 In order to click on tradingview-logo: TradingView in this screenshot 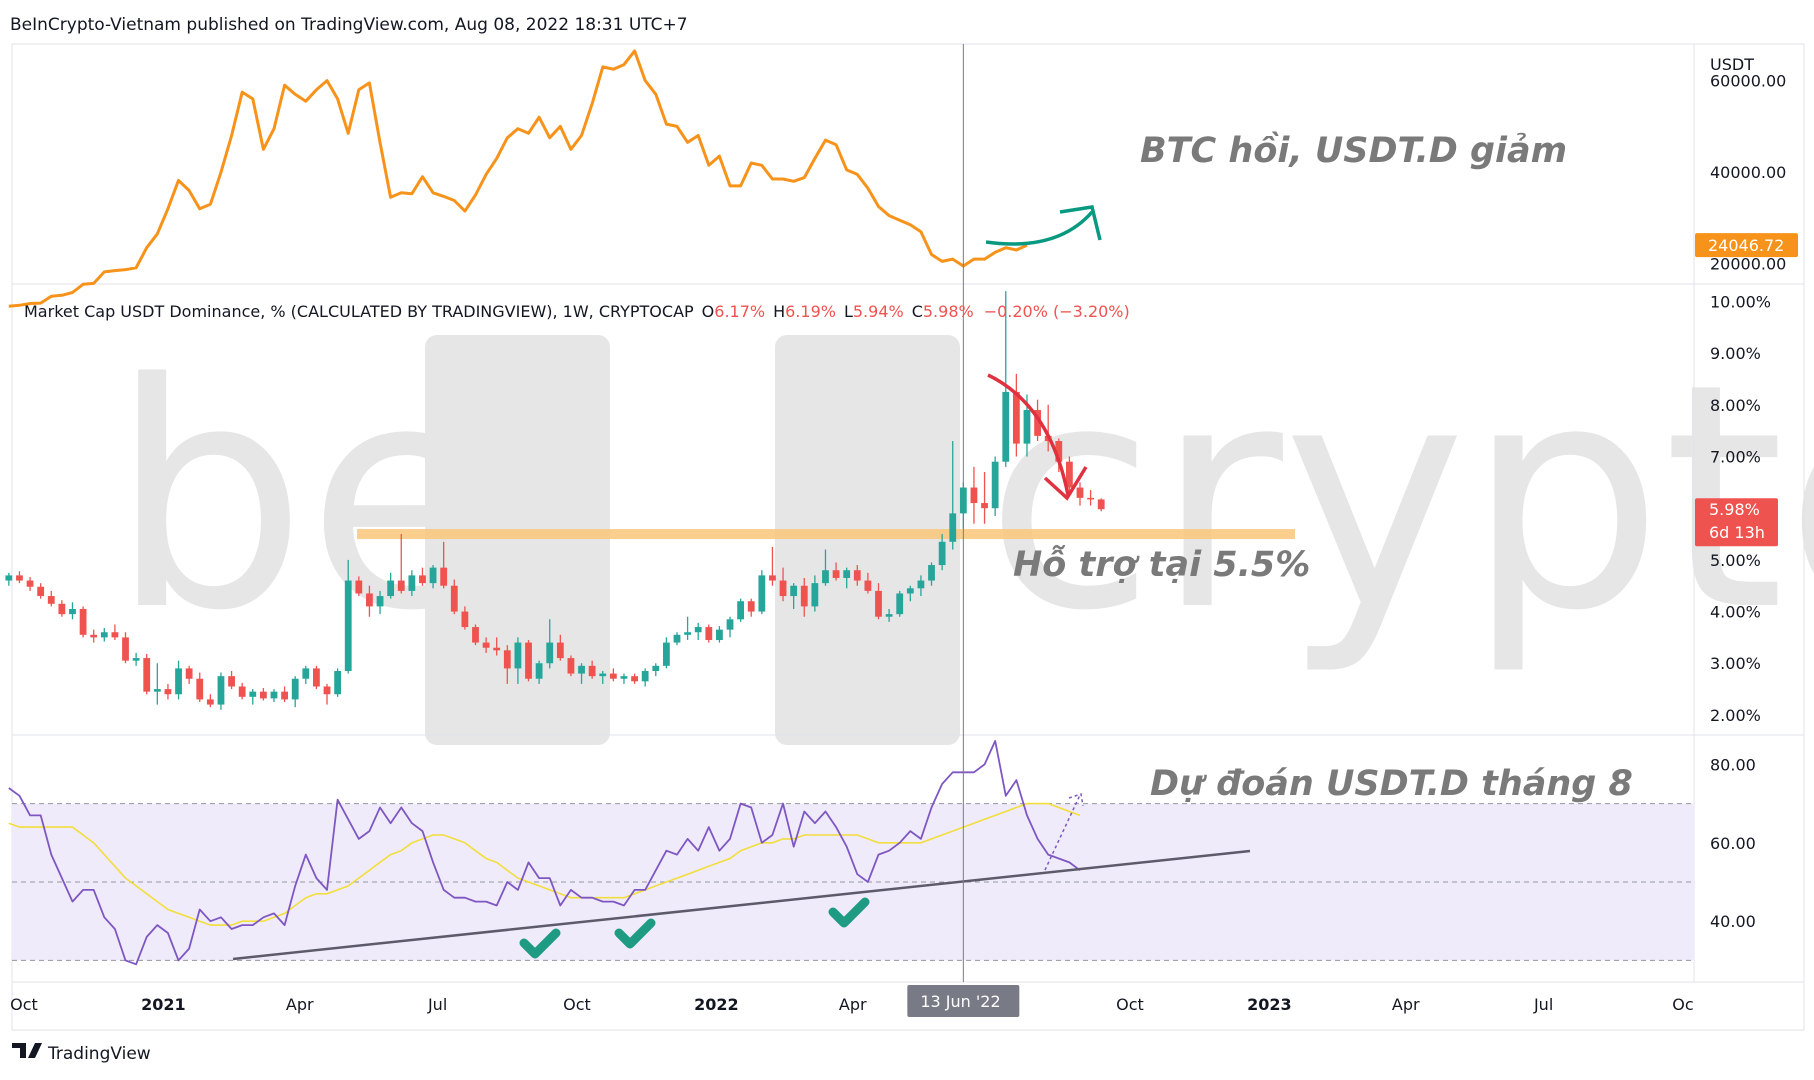, I will do `click(81, 1053)`.